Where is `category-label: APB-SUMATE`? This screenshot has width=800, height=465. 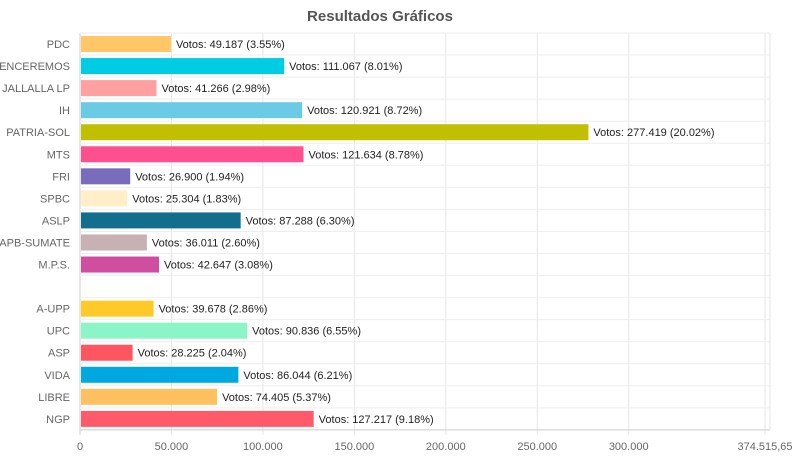
category-label: APB-SUMATE is located at coordinates (35, 243).